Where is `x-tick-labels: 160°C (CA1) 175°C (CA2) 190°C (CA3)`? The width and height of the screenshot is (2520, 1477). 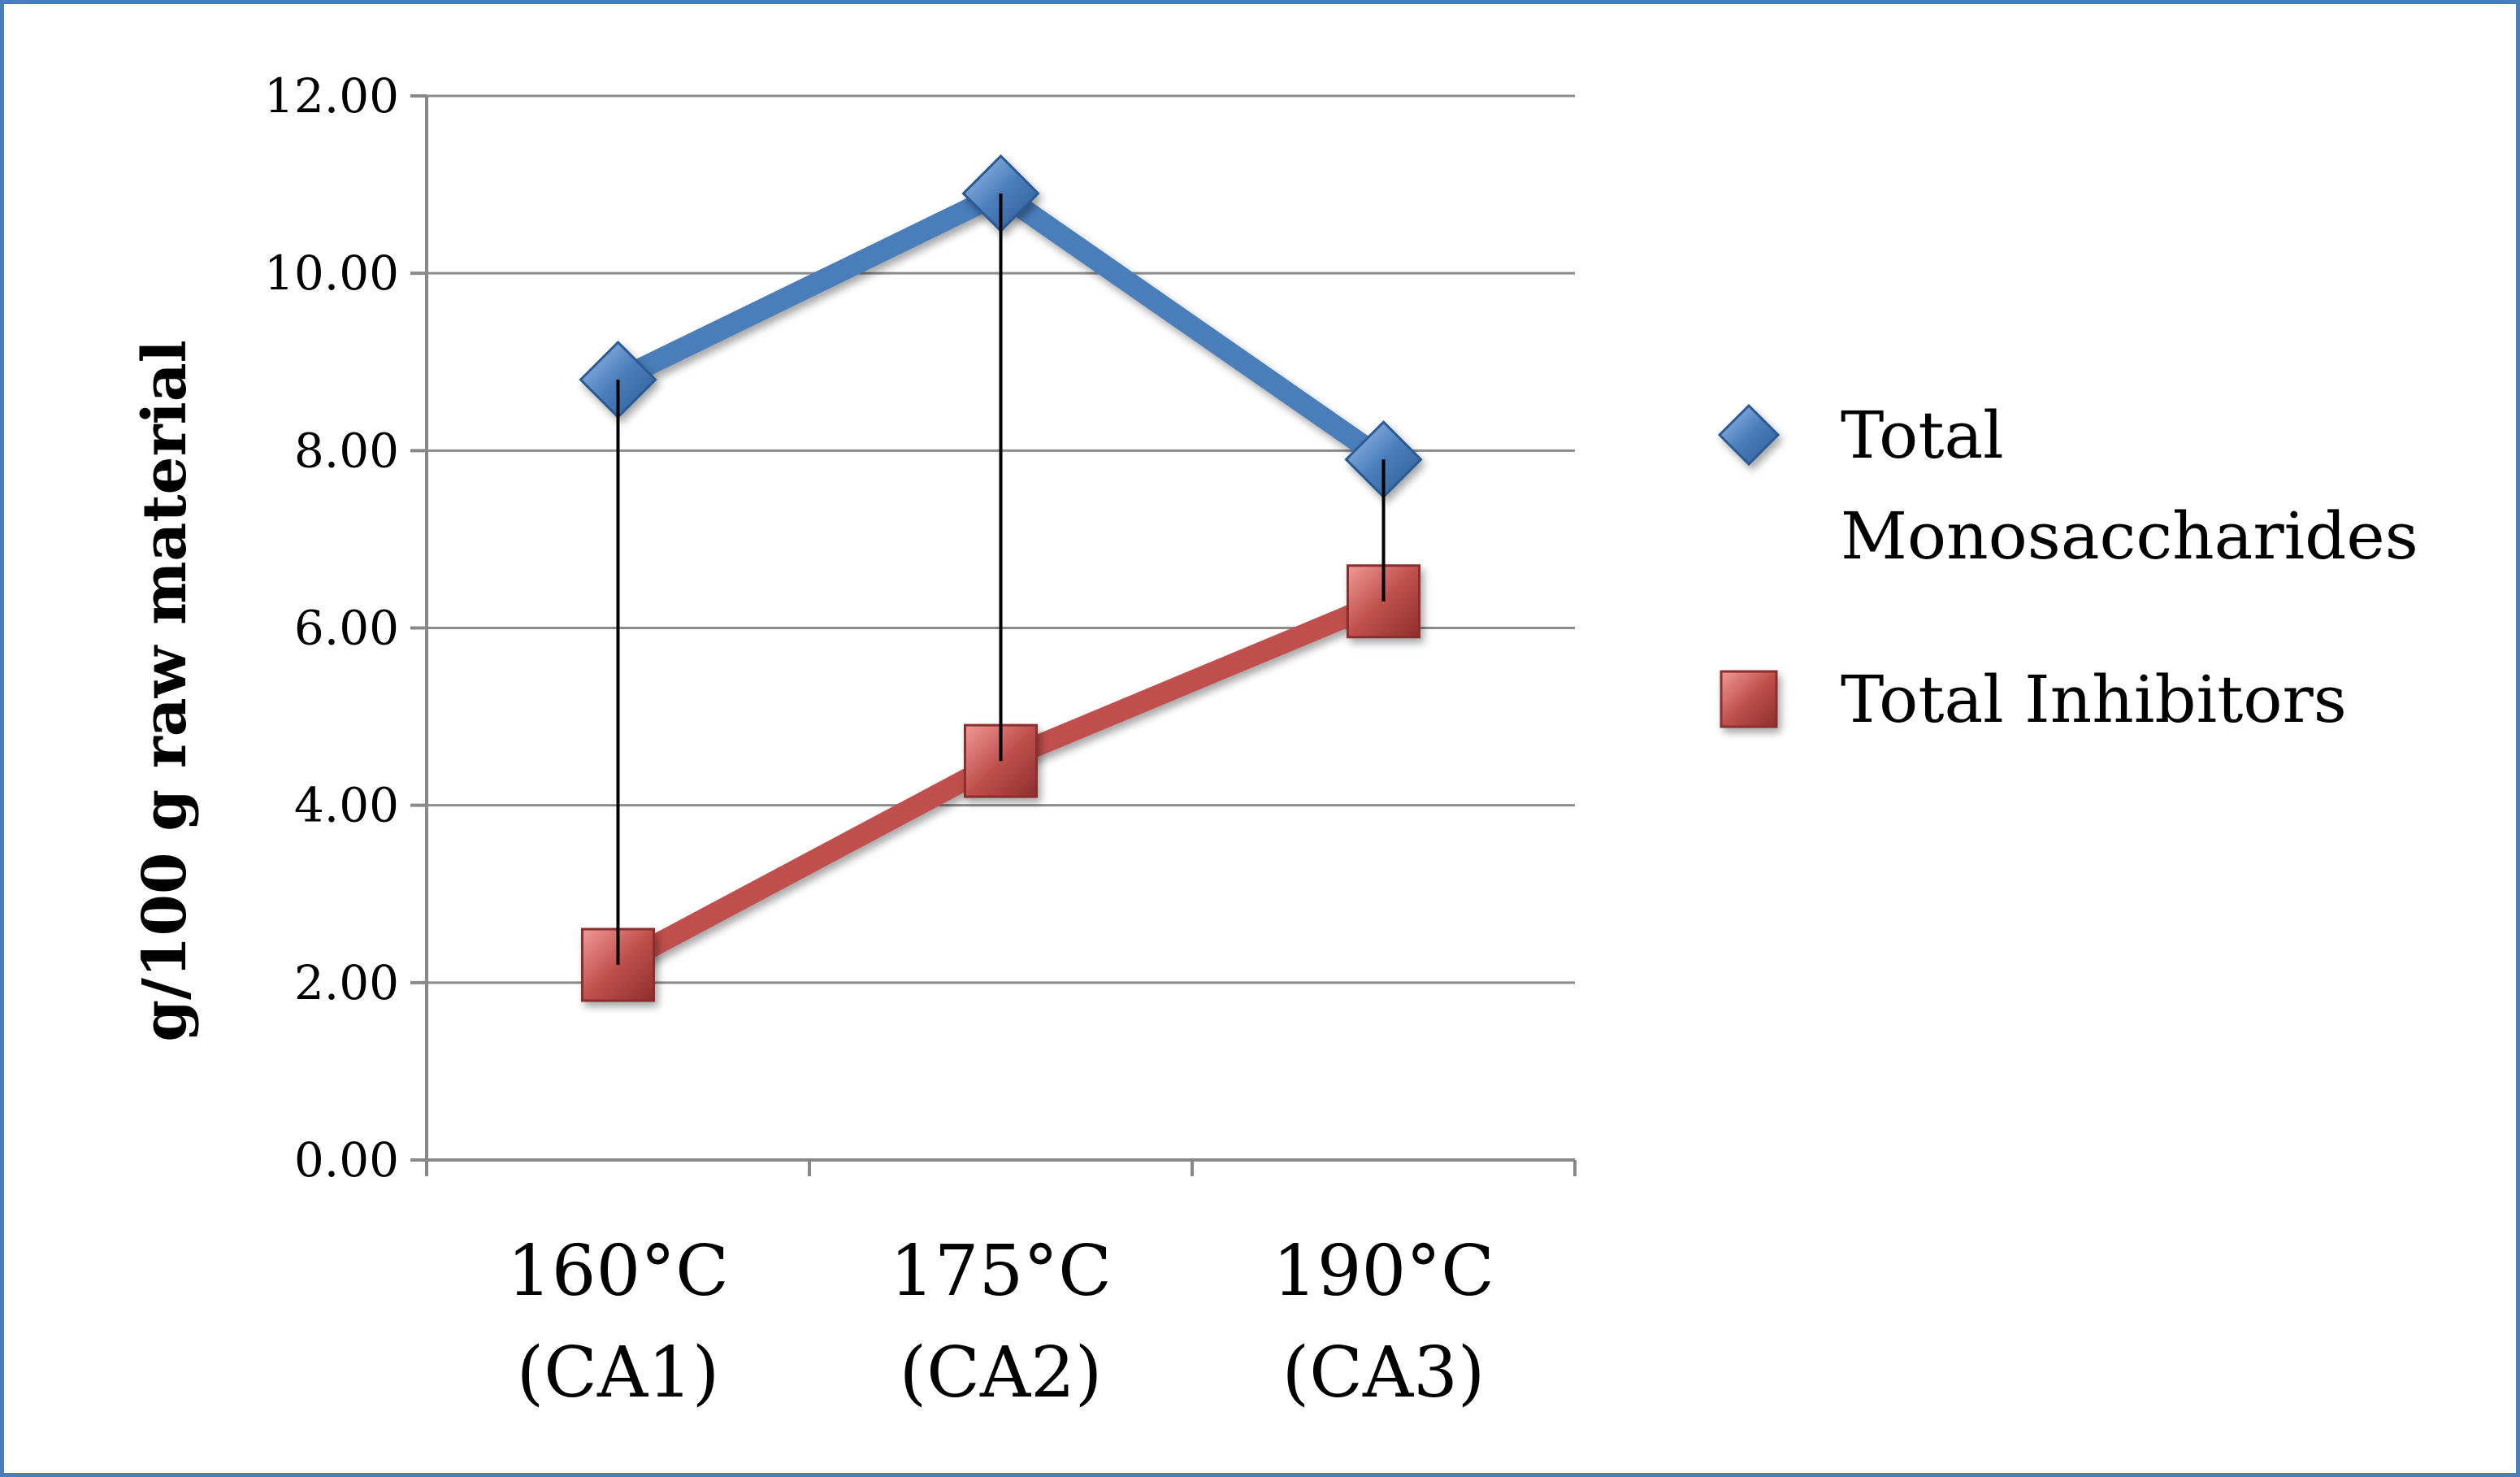
x-tick-labels: 160°C (CA1) 175°C (CA2) 190°C (CA3) is located at coordinates (1000, 1322).